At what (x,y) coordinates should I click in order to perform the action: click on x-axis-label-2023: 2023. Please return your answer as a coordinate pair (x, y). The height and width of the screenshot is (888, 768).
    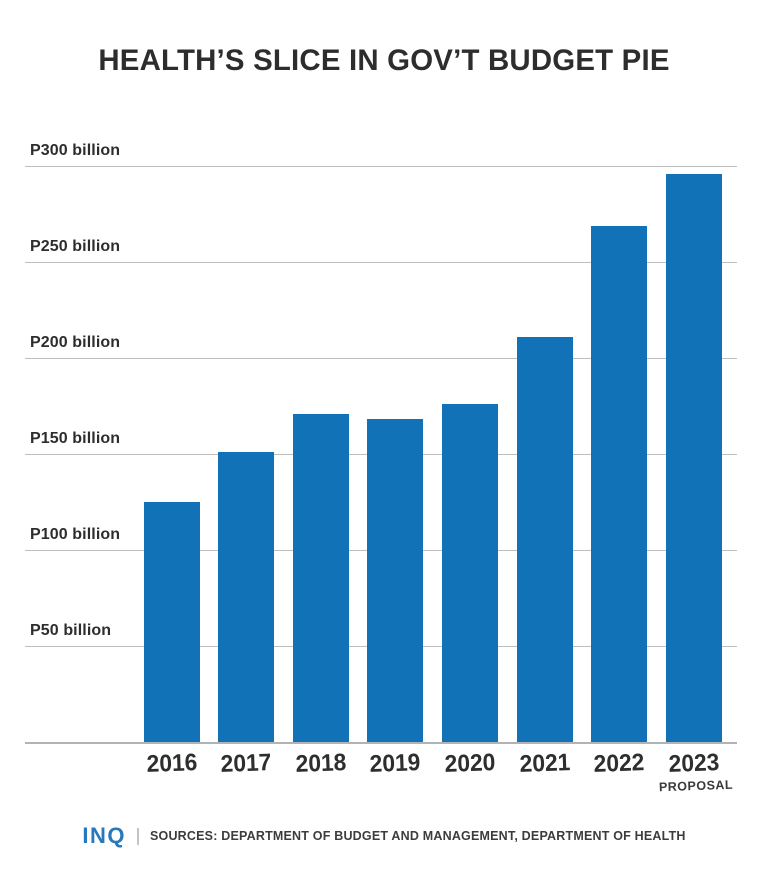
    Looking at the image, I should click on (694, 763).